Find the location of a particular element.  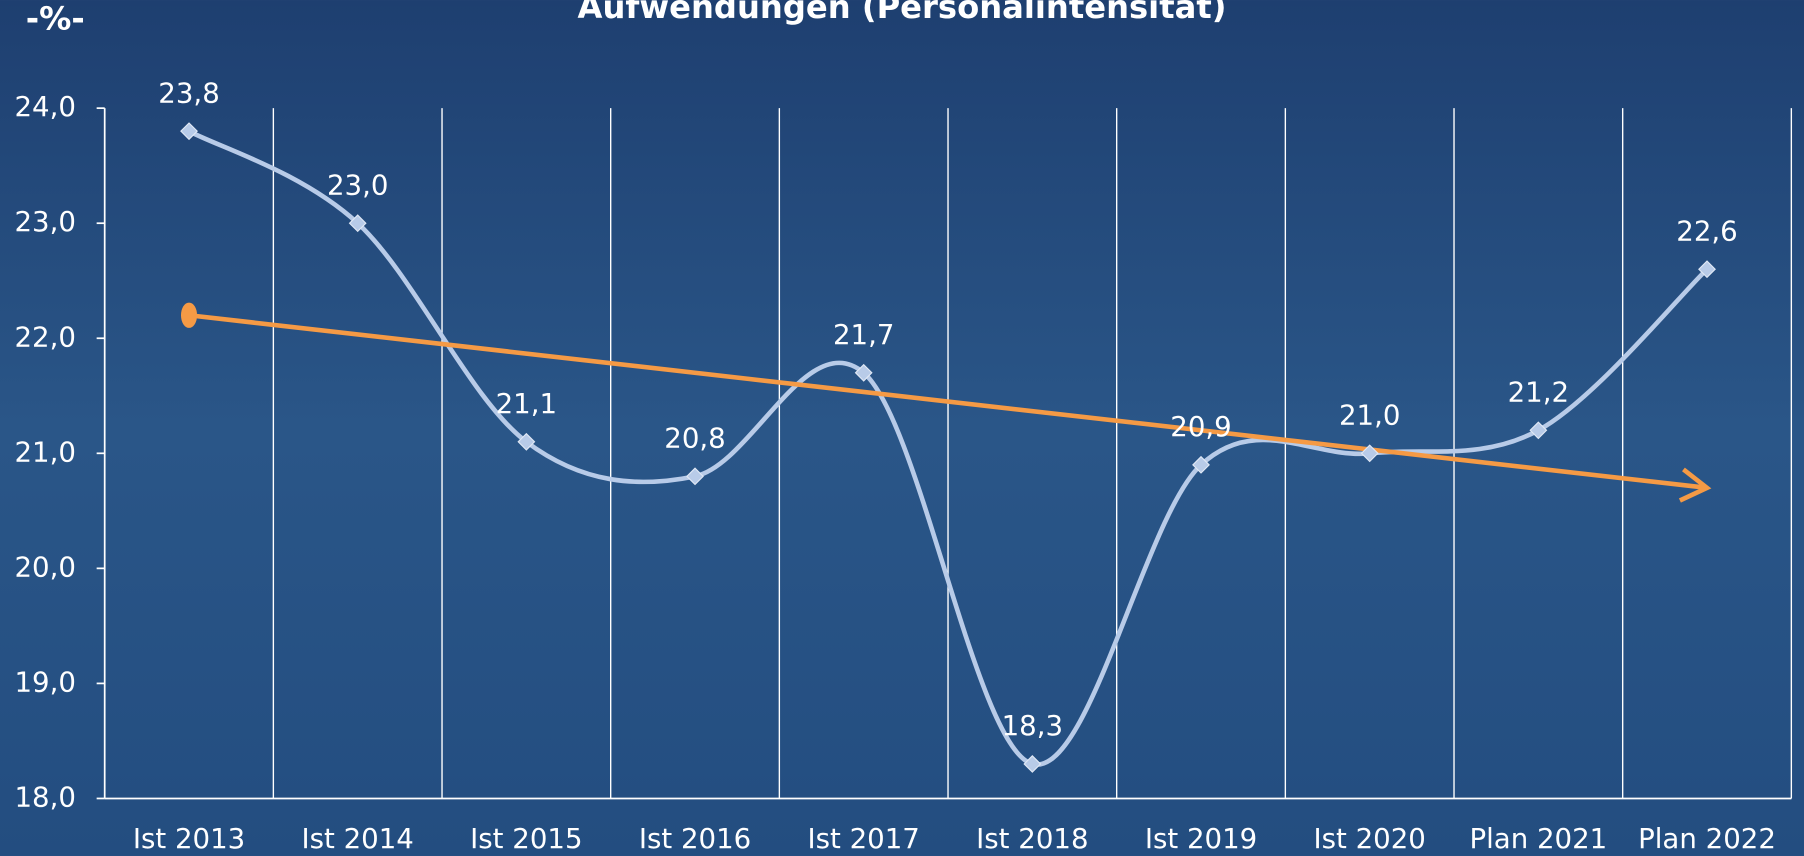

y-tick-label: 21,0 is located at coordinates (44, 451).